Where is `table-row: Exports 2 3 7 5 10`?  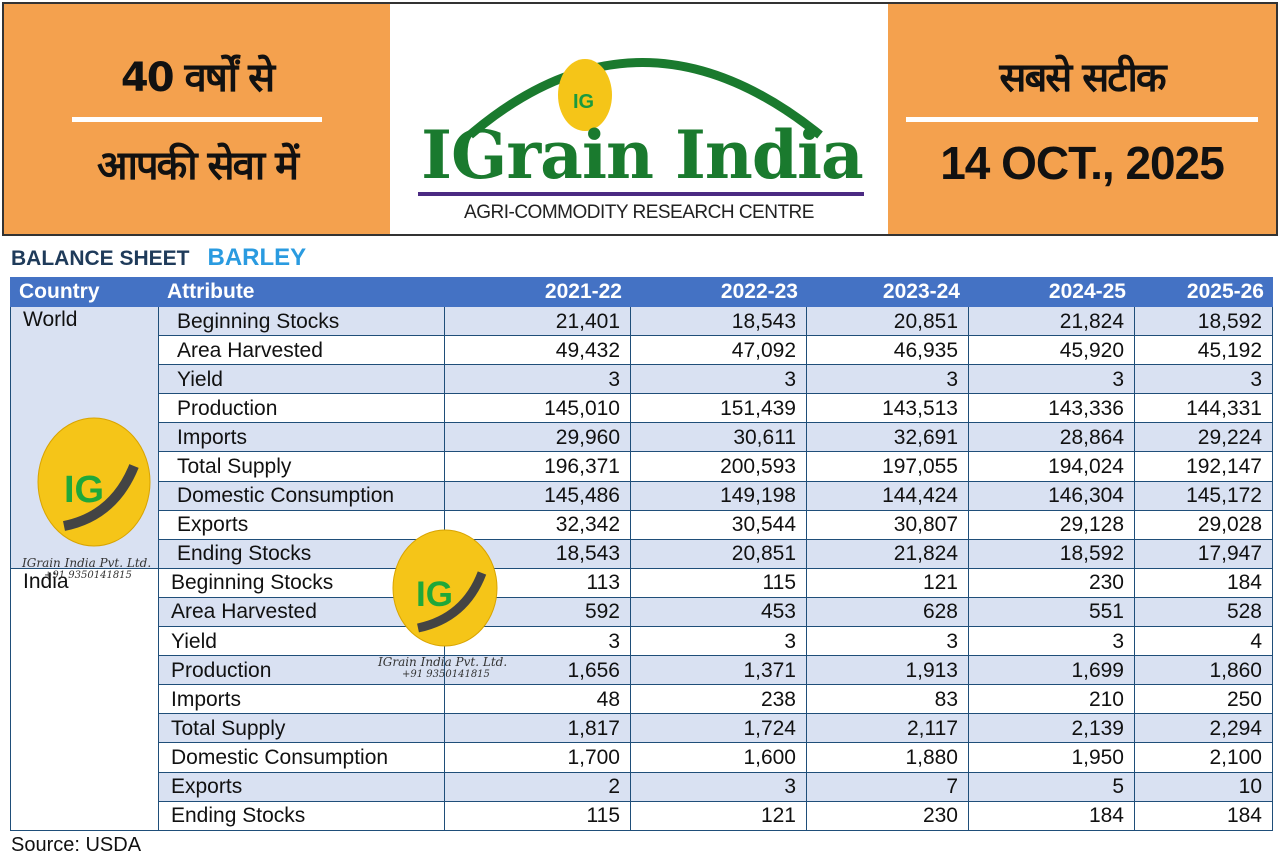 table-row: Exports 2 3 7 5 10 is located at coordinates (642, 786).